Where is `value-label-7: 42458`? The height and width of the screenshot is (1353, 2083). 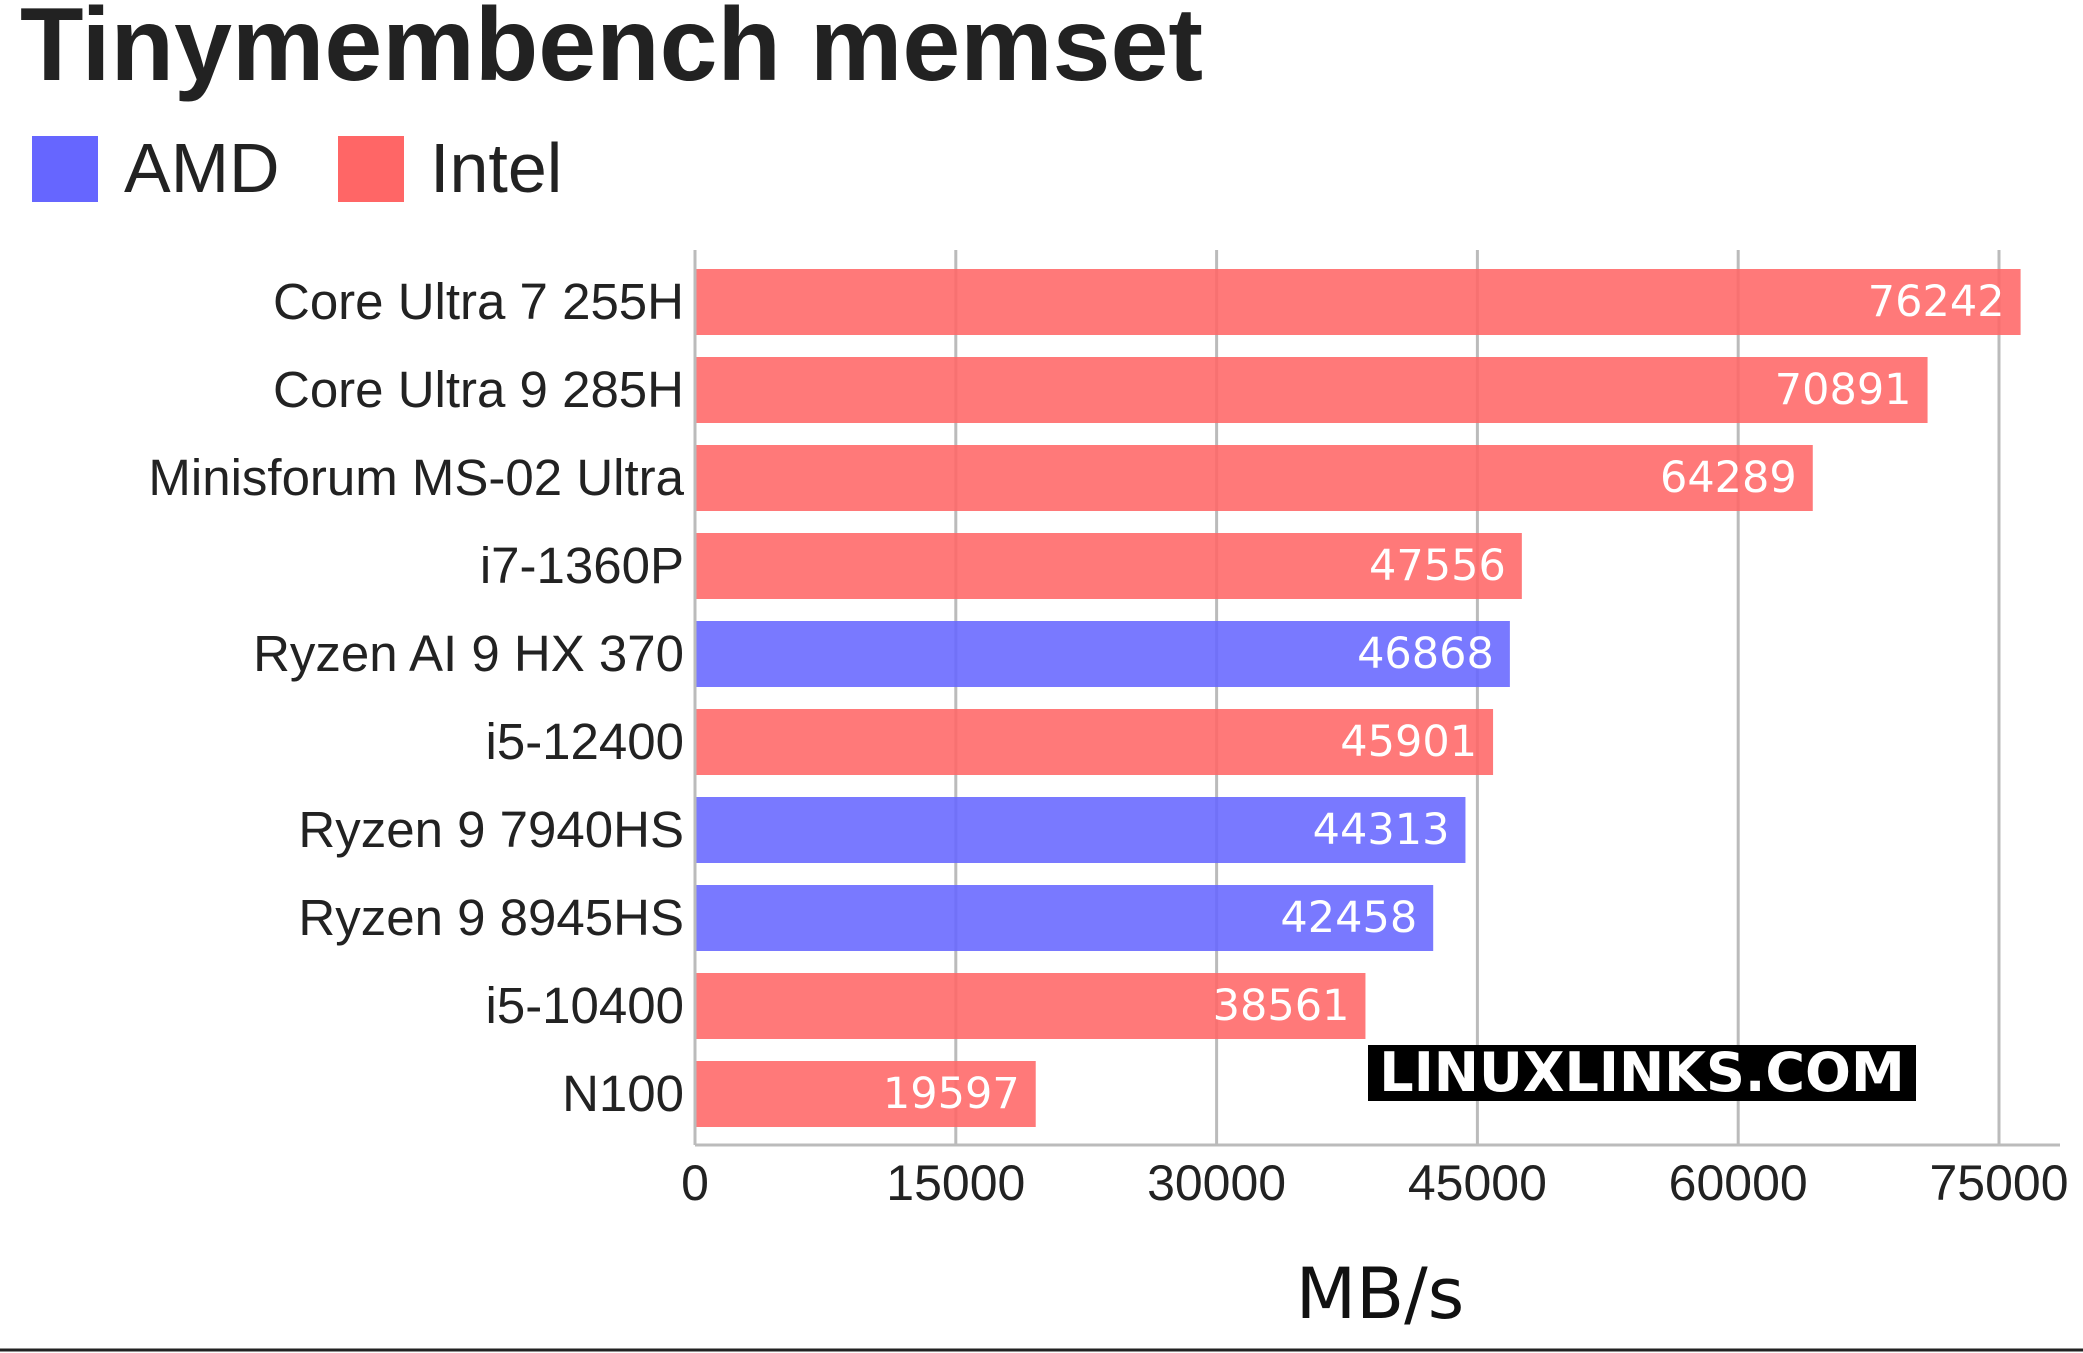 value-label-7: 42458 is located at coordinates (1348, 918).